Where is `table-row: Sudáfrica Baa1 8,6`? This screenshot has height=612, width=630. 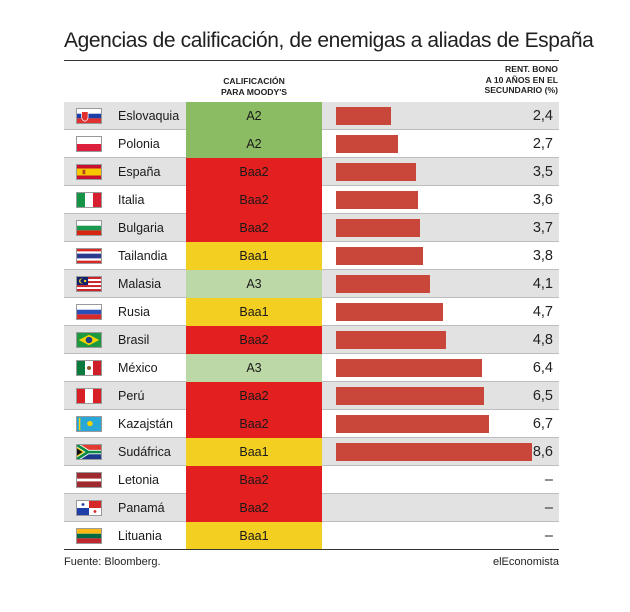 table-row: Sudáfrica Baa1 8,6 is located at coordinates (311, 452).